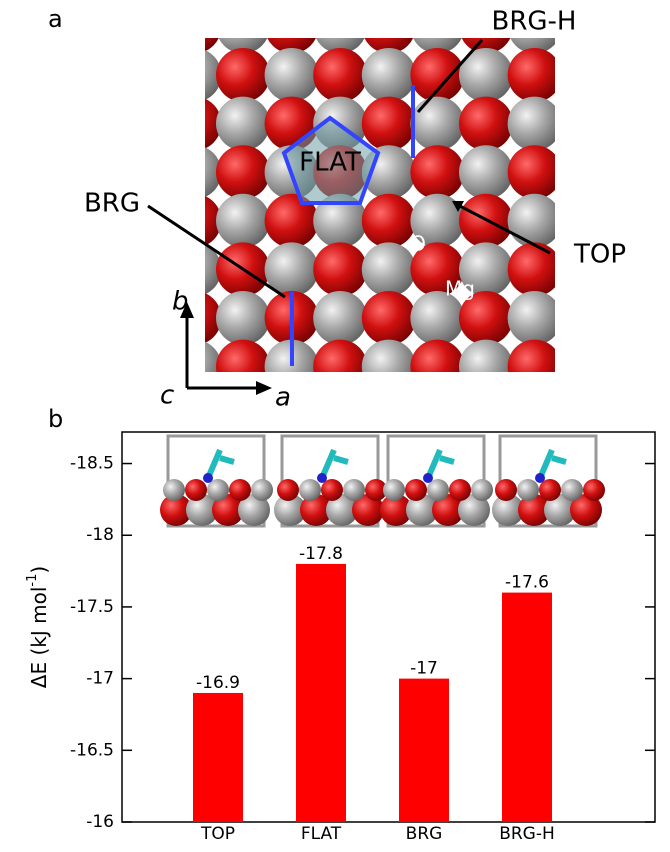 This screenshot has height=852, width=670. I want to click on y-tick-label: -17, so click(100, 679).